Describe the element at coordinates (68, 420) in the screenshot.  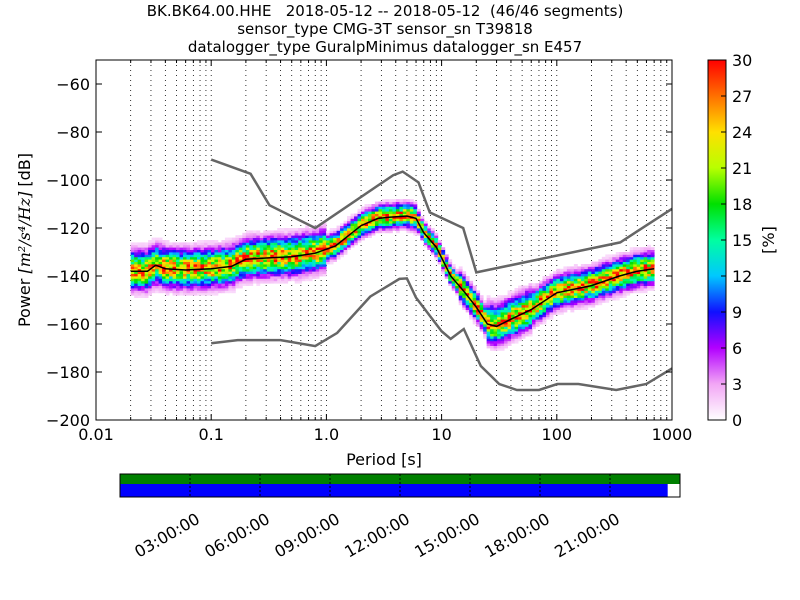
I see `y-tick-label: −200` at that location.